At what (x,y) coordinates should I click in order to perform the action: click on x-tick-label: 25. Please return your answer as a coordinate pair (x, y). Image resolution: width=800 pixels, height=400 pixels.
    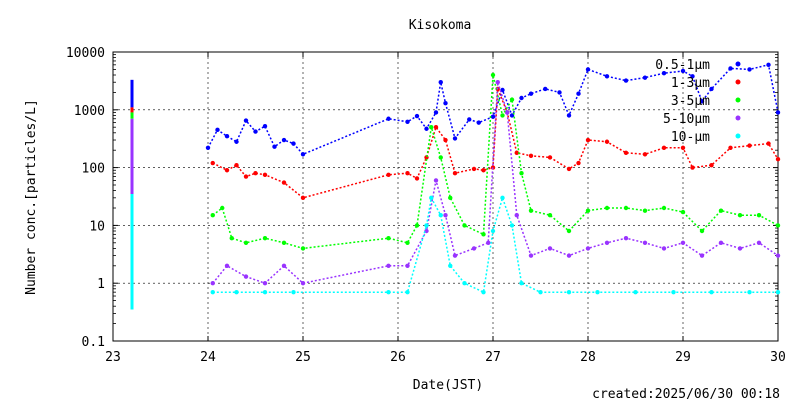
    Looking at the image, I should click on (303, 357).